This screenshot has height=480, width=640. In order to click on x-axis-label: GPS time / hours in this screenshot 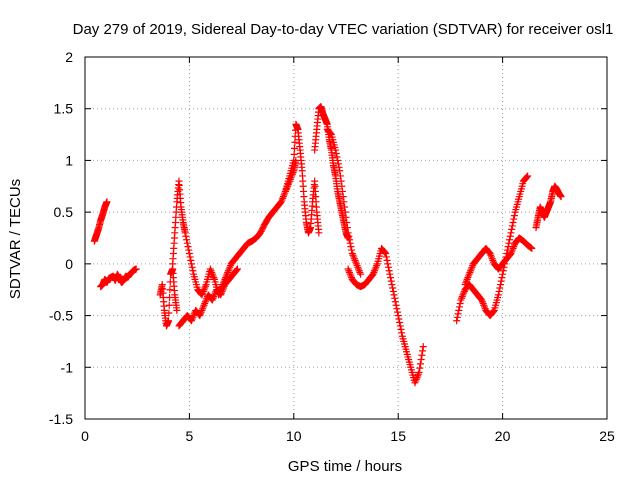, I will do `click(345, 466)`.